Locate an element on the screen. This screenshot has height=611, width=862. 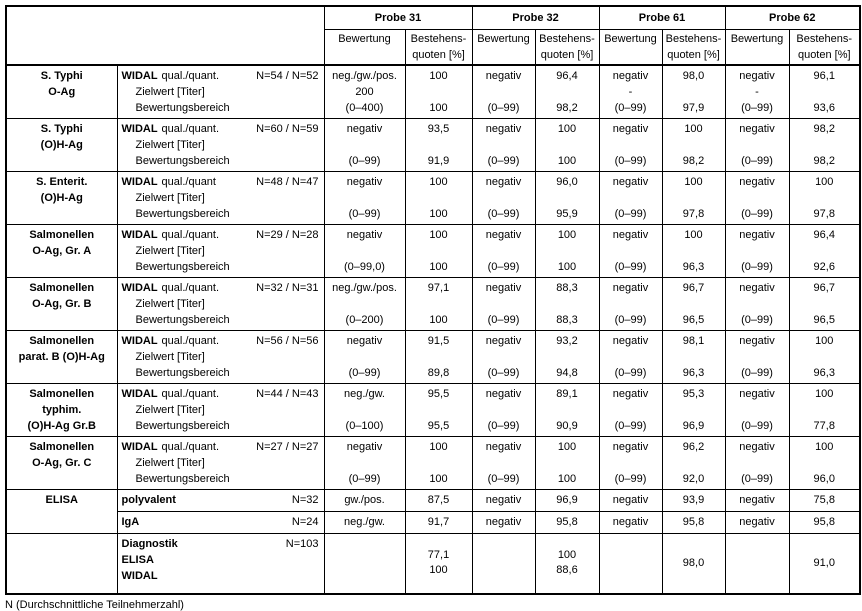
quoten-cell: 95,8 is located at coordinates (693, 522).